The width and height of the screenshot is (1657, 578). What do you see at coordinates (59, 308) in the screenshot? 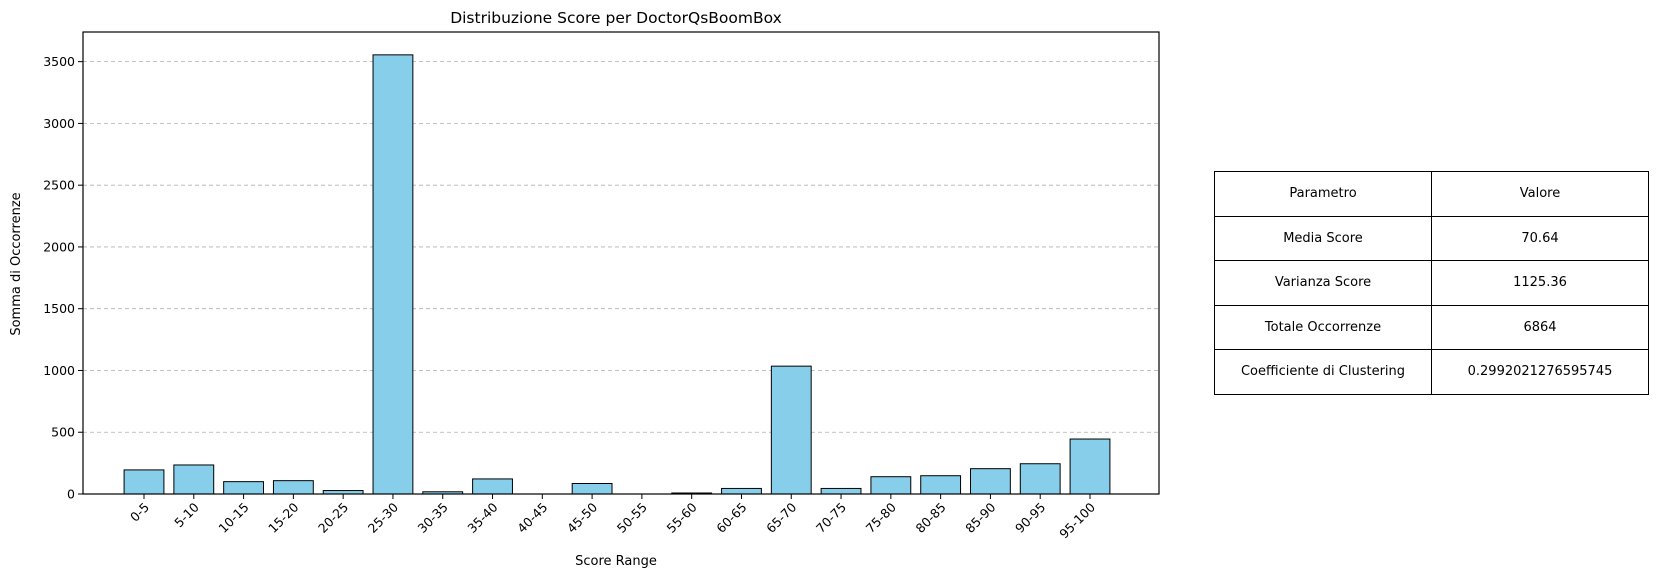
I see `y-tick-label: 1500` at bounding box center [59, 308].